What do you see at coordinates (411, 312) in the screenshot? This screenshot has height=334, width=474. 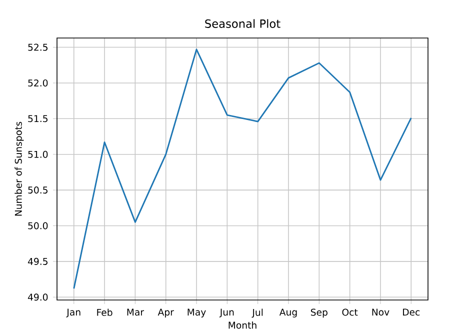 I see `x-tick-label: Dec` at bounding box center [411, 312].